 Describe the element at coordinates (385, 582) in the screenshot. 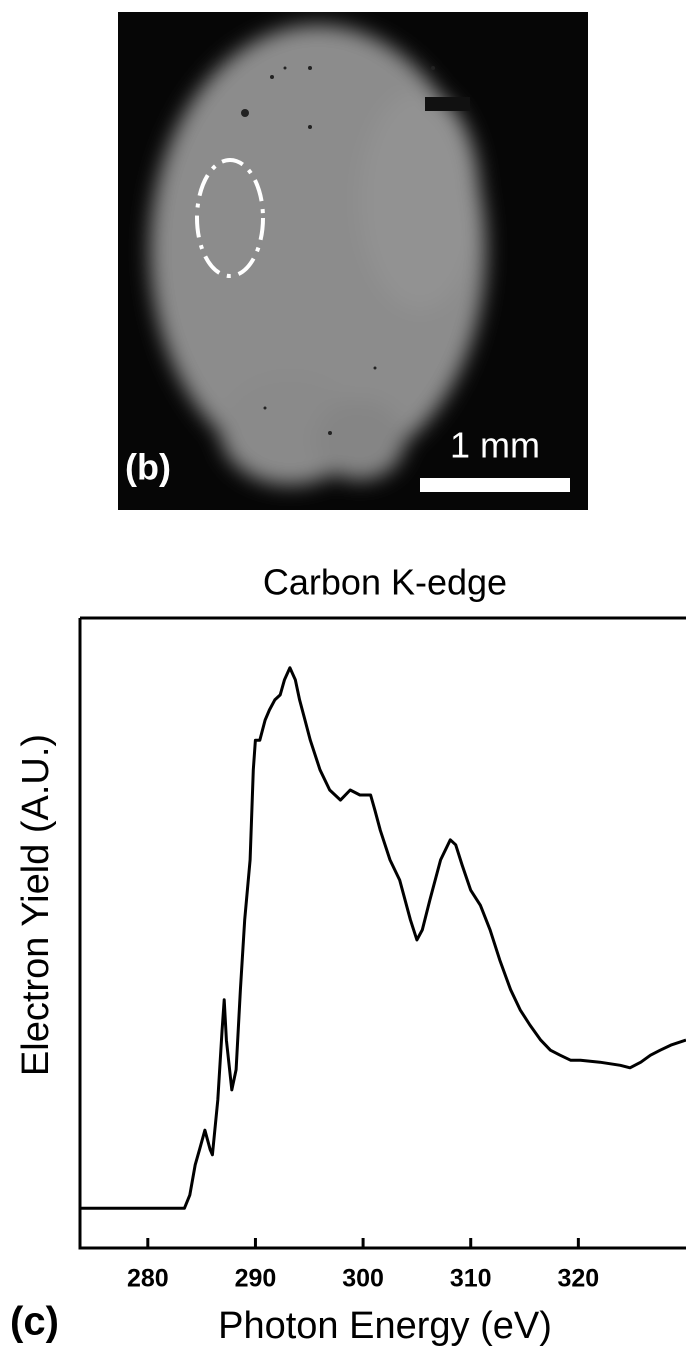

I see `chart-title: Carbon K-edge` at that location.